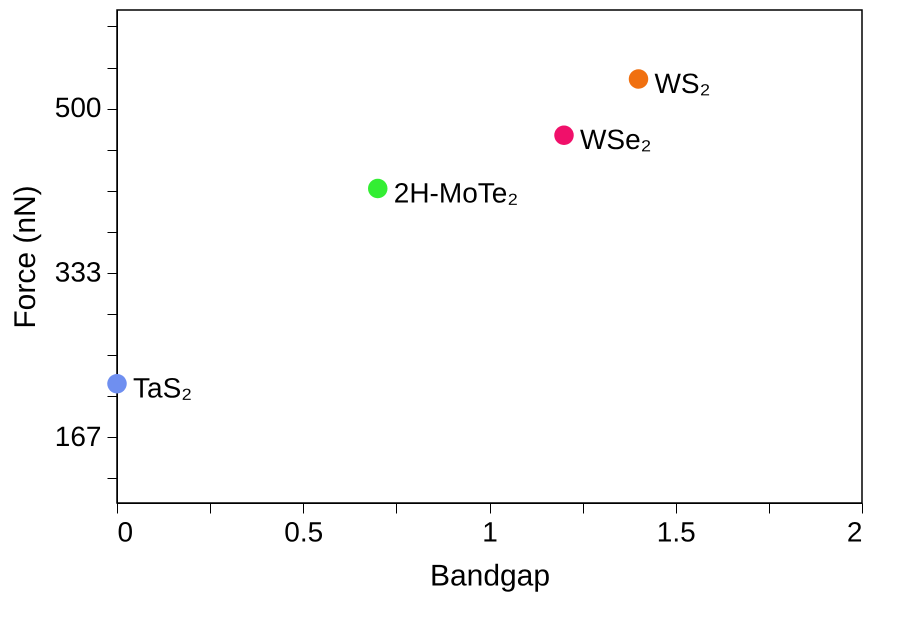 The width and height of the screenshot is (920, 617). I want to click on y-tick-label: 333, so click(78, 272).